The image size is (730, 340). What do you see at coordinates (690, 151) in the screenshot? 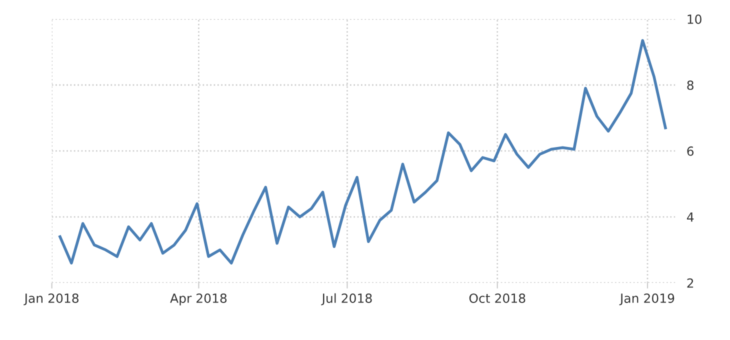
I see `y-tick-label: 6` at bounding box center [690, 151].